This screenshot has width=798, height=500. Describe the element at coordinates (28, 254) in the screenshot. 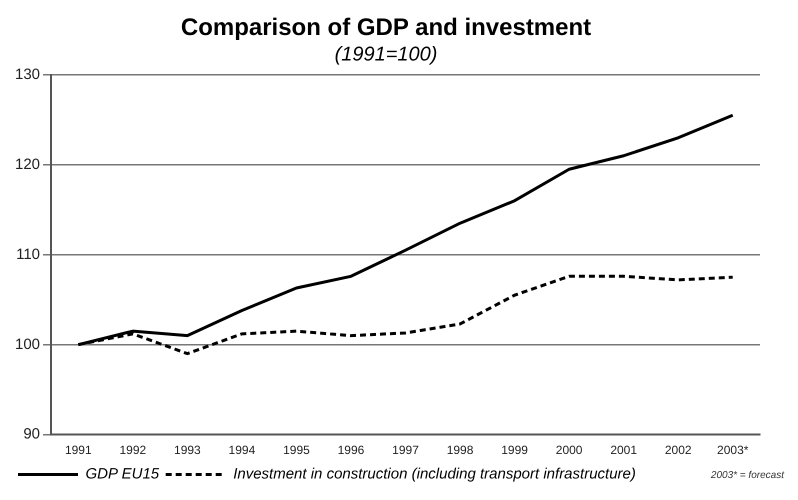

I see `y-tick-label: 110` at that location.